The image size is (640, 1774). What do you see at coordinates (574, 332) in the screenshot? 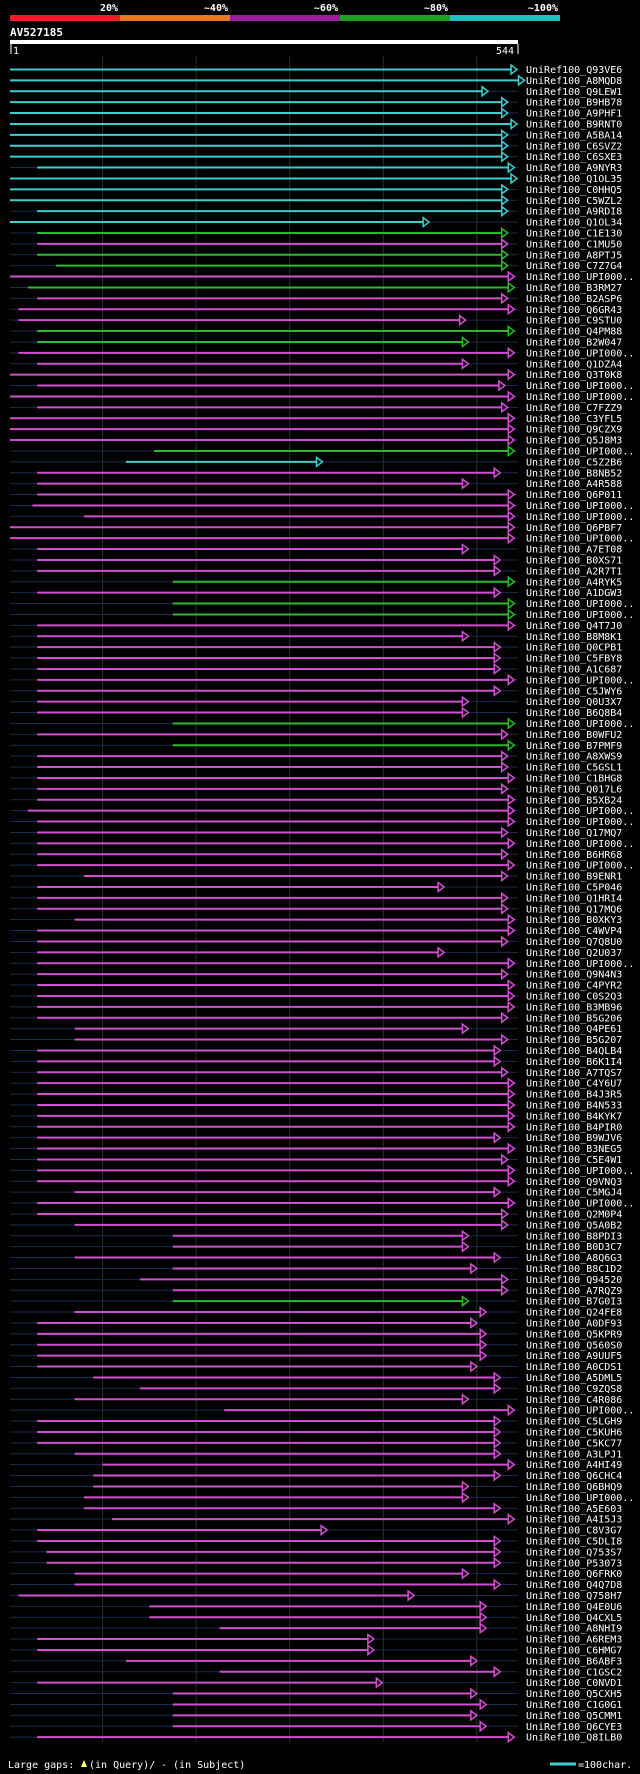
I see `hit-label: UniRef100_Q4PM88` at bounding box center [574, 332].